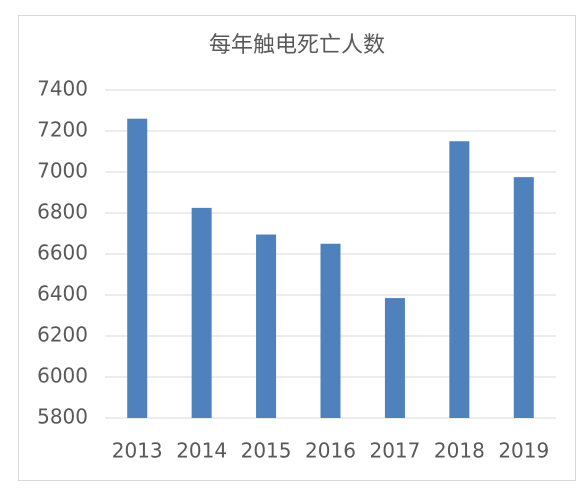 Image resolution: width=584 pixels, height=494 pixels. I want to click on x-tick-label: 2014, so click(201, 451).